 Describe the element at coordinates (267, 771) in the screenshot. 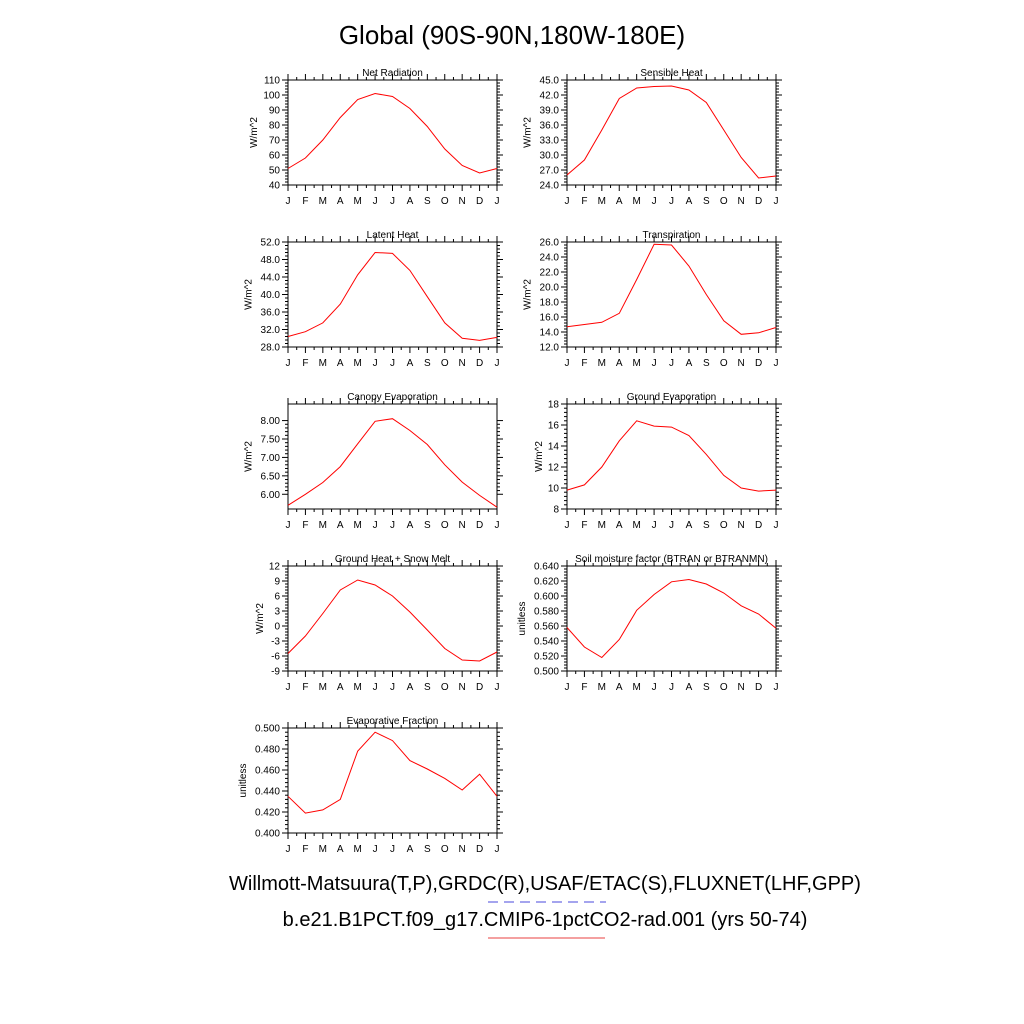

I see `y-tick-label: 0.460` at that location.